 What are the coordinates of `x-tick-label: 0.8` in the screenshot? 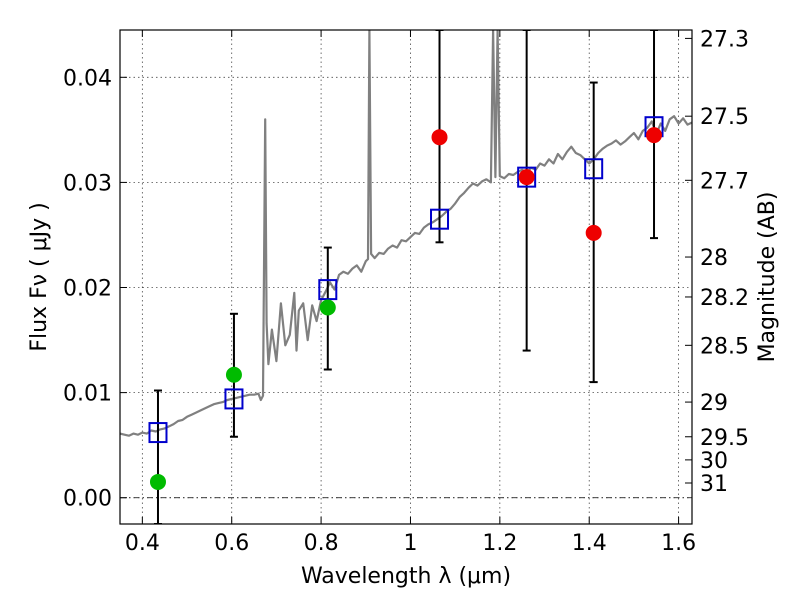 It's located at (321, 543).